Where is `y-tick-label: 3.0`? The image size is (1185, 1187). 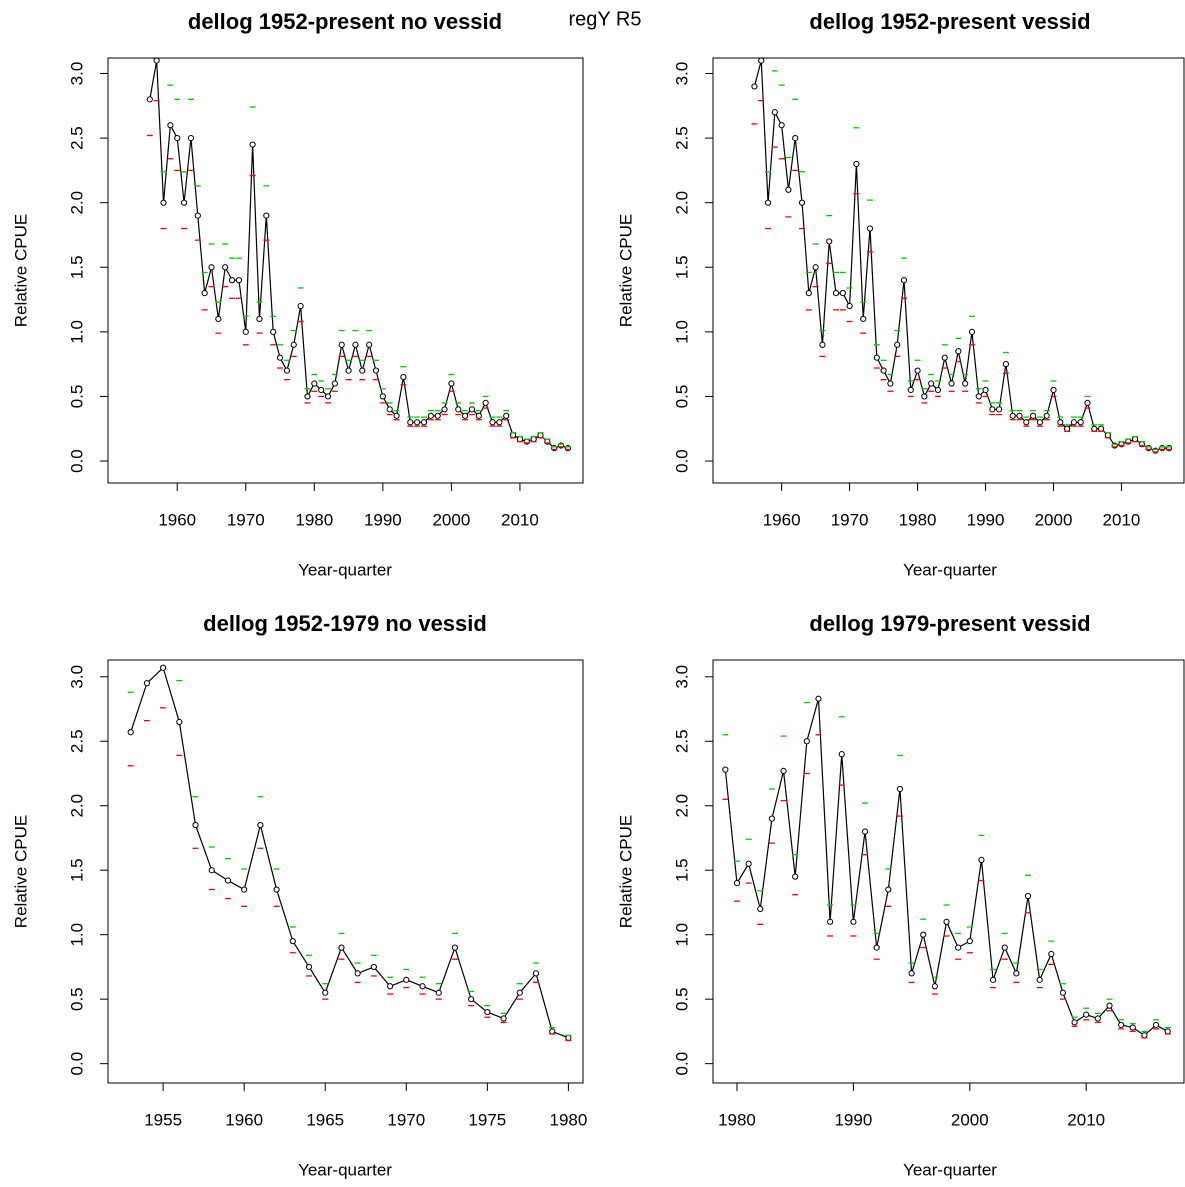
y-tick-label: 3.0 is located at coordinates (681, 74).